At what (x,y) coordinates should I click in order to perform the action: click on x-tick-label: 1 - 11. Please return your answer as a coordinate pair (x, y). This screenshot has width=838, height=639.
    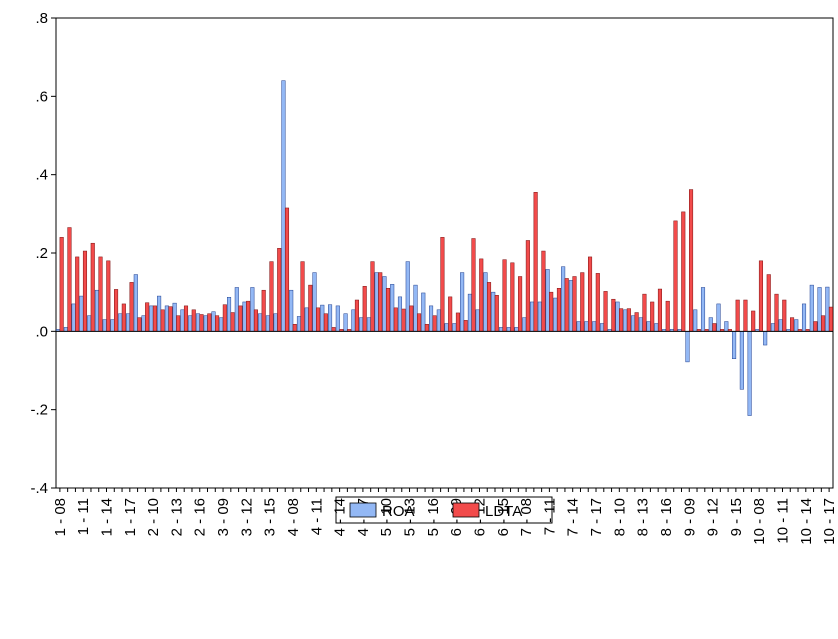
    Looking at the image, I should click on (83, 516).